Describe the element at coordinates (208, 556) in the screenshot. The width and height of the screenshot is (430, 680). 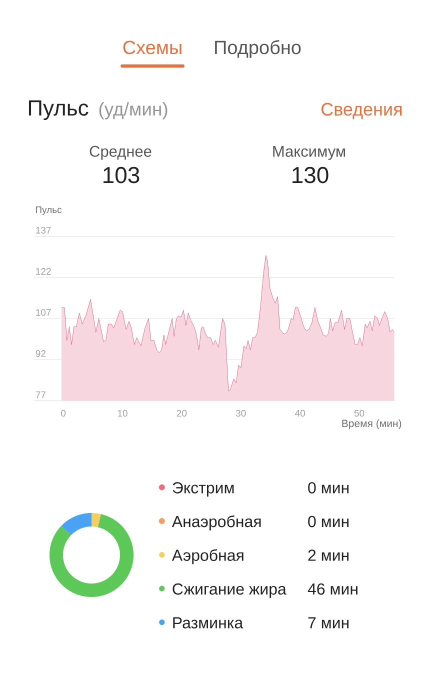
I see `legend-label: Аэробная` at that location.